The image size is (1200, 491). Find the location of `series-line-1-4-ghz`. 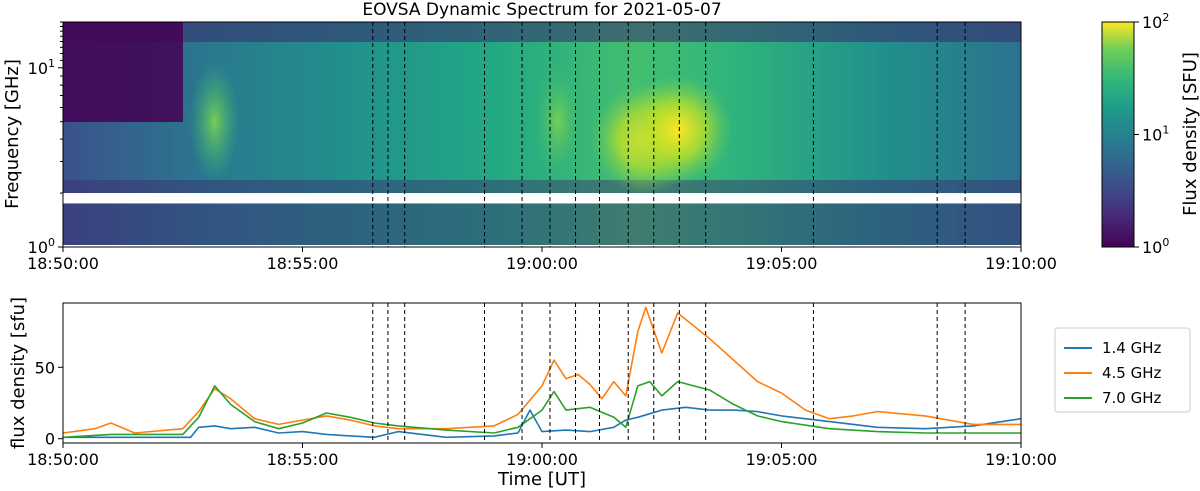

series-line-1-4-ghz is located at coordinates (542, 422).